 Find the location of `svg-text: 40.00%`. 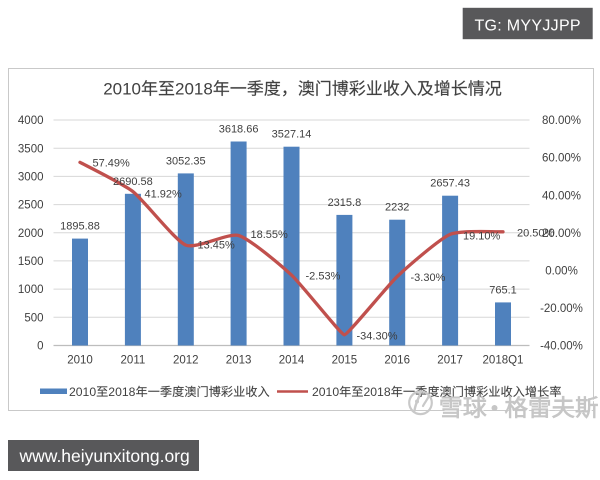

svg-text: 40.00% is located at coordinates (561, 196).